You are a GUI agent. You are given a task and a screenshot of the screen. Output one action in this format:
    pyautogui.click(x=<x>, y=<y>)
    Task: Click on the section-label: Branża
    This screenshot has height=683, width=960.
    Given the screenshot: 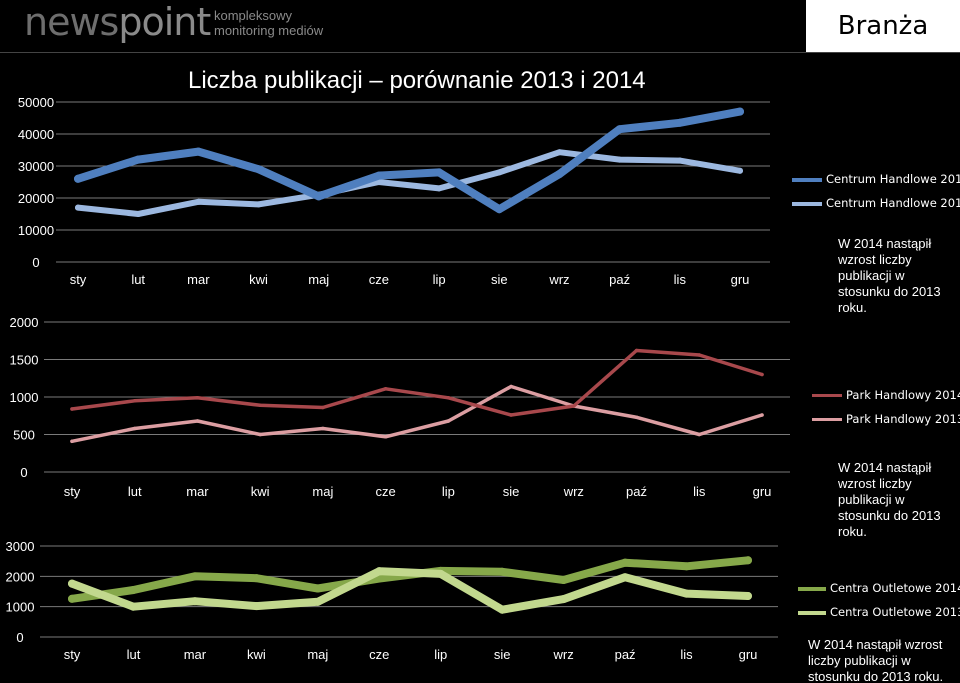 What is the action you would take?
    pyautogui.click(x=883, y=26)
    